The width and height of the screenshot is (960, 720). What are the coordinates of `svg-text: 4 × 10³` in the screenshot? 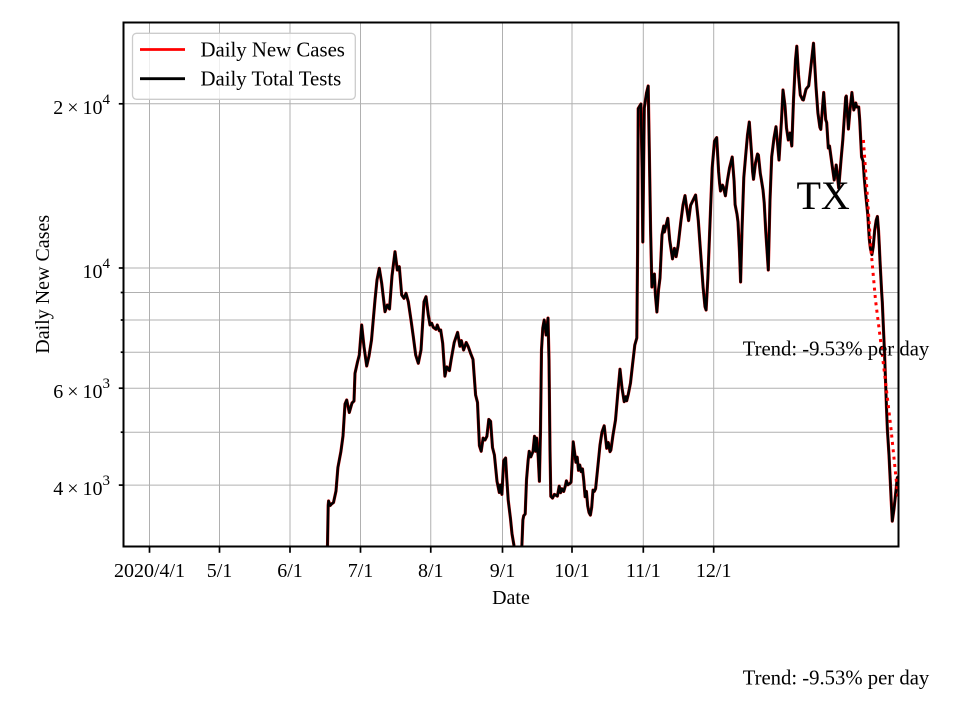 It's located at (81, 486).